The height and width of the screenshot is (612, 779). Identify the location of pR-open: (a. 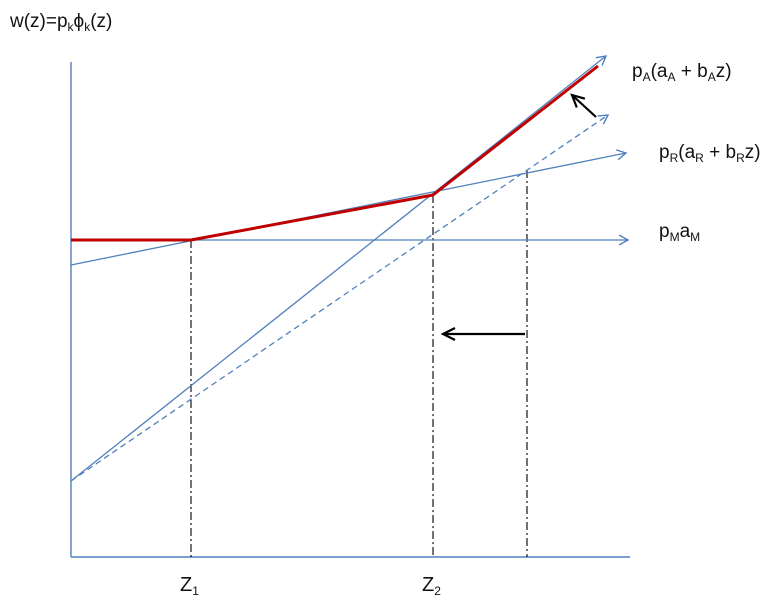
(687, 152).